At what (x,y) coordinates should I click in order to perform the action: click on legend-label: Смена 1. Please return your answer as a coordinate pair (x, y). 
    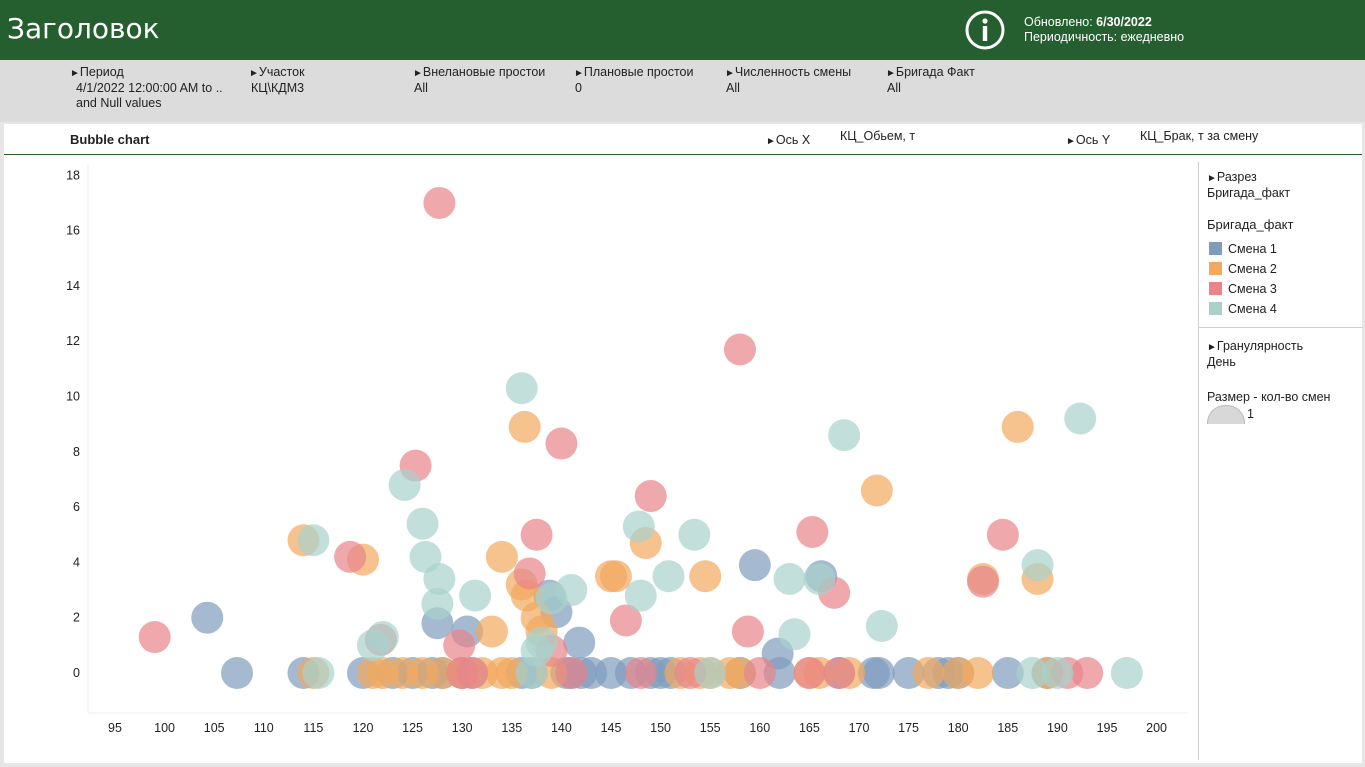
    Looking at the image, I should click on (1252, 249).